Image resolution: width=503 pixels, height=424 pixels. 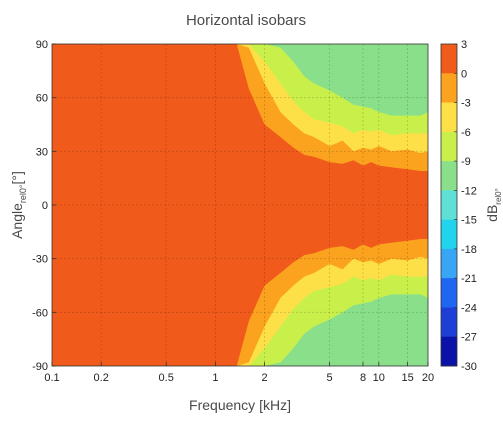 What do you see at coordinates (101, 378) in the screenshot?
I see `x-tick-label: 0.2` at bounding box center [101, 378].